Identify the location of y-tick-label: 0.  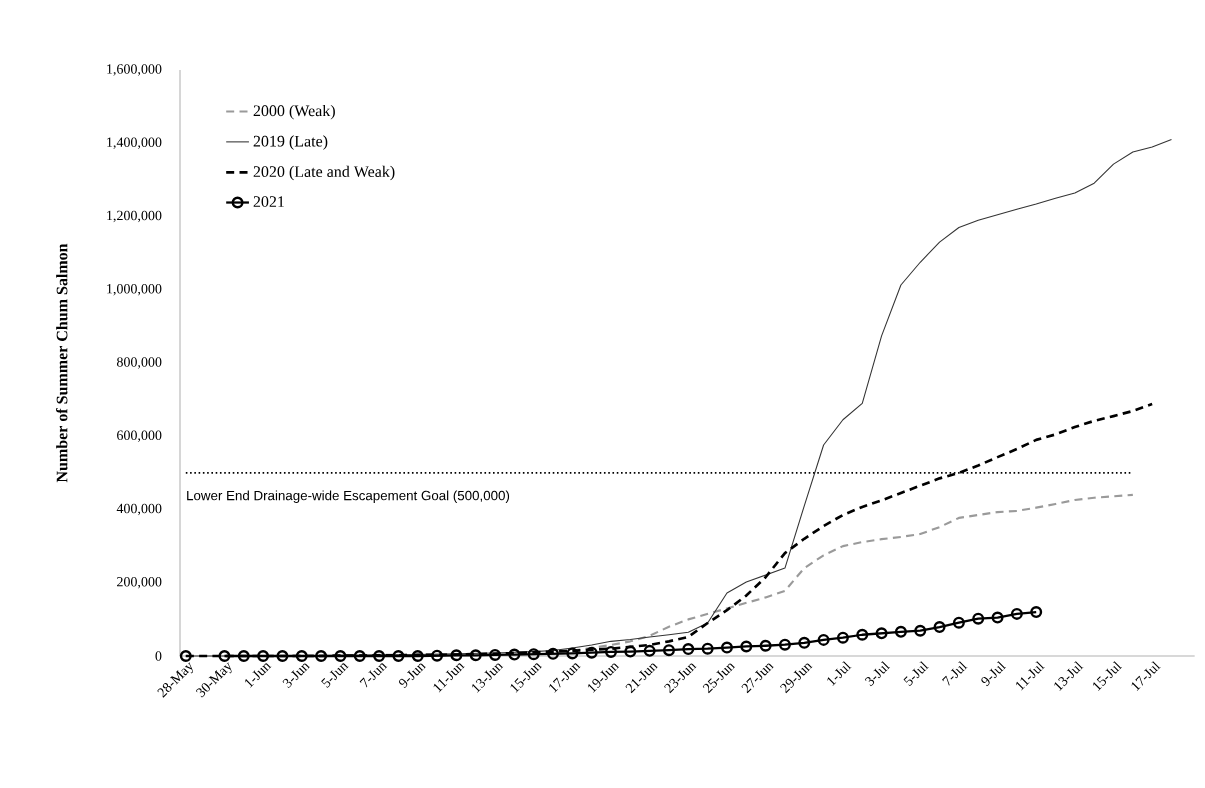
(158, 656).